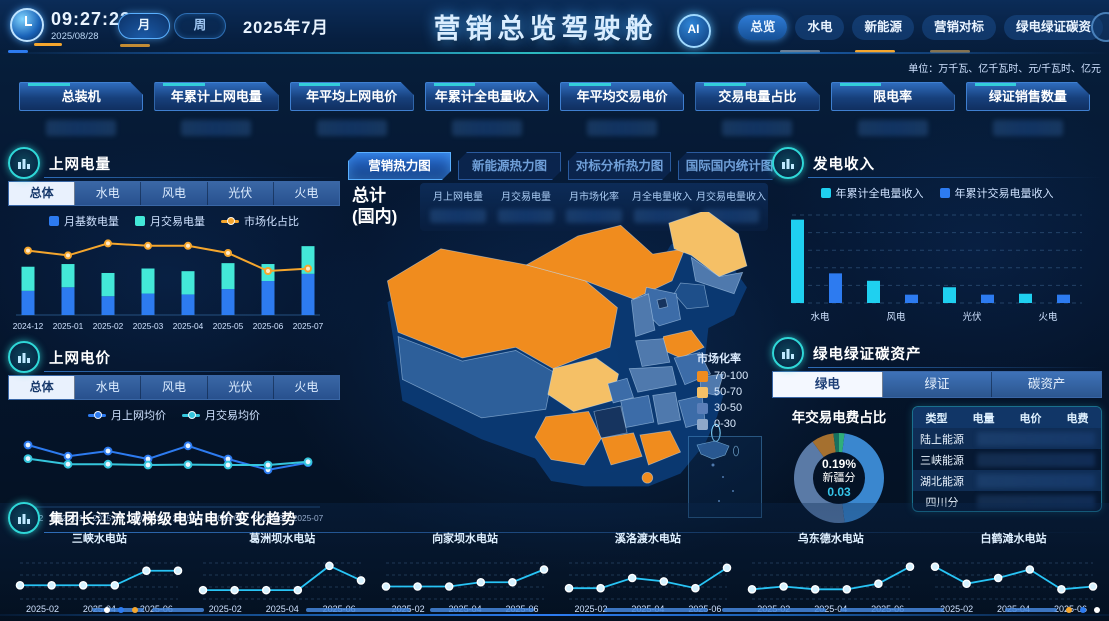 This screenshot has width=1109, height=621. I want to click on metric-月全电量收入: 月全电量收入, so click(662, 205).